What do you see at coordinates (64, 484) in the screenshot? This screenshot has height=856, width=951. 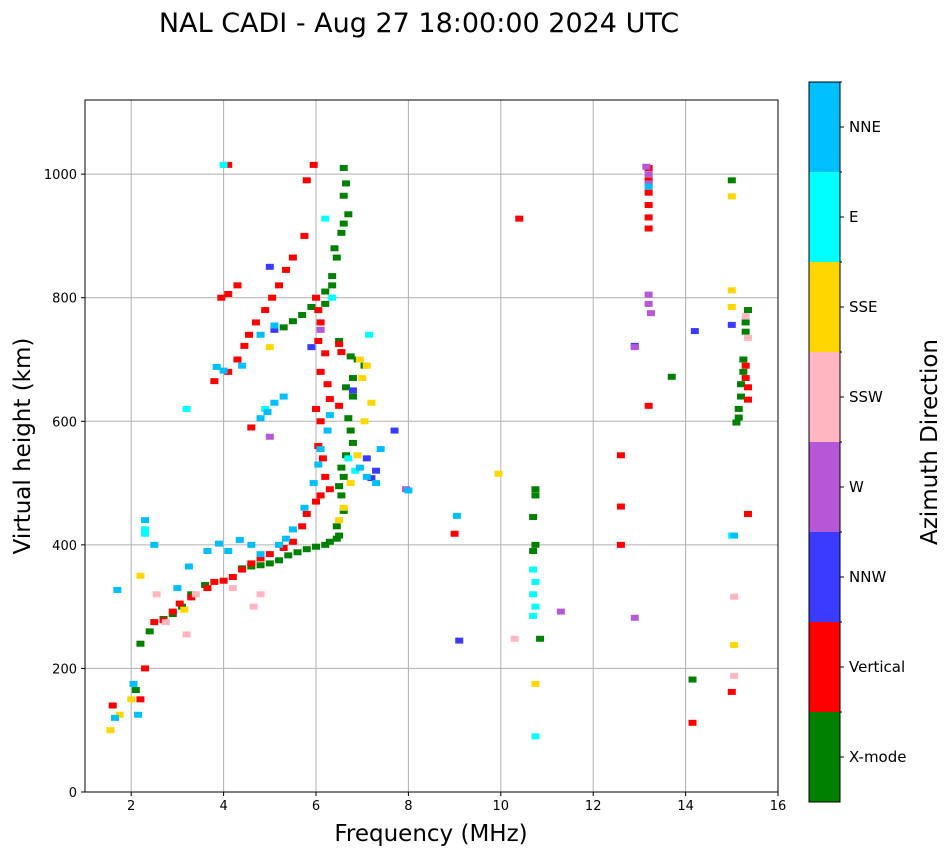 I see `y-axis-ticks: 0 200 400 600 800 1000` at bounding box center [64, 484].